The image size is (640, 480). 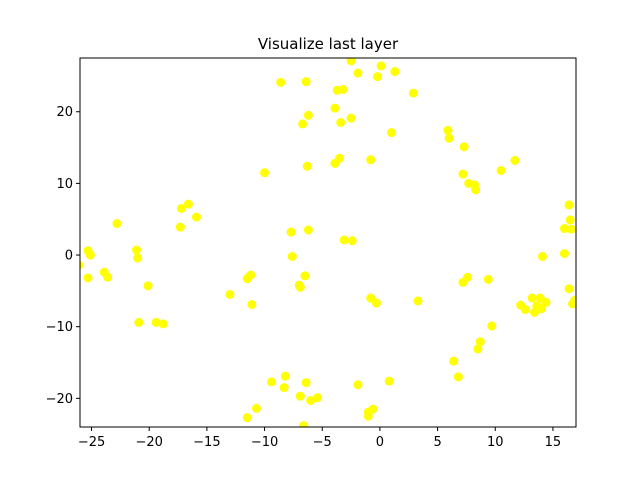 What do you see at coordinates (206, 442) in the screenshot?
I see `x-tick-label: −15` at bounding box center [206, 442].